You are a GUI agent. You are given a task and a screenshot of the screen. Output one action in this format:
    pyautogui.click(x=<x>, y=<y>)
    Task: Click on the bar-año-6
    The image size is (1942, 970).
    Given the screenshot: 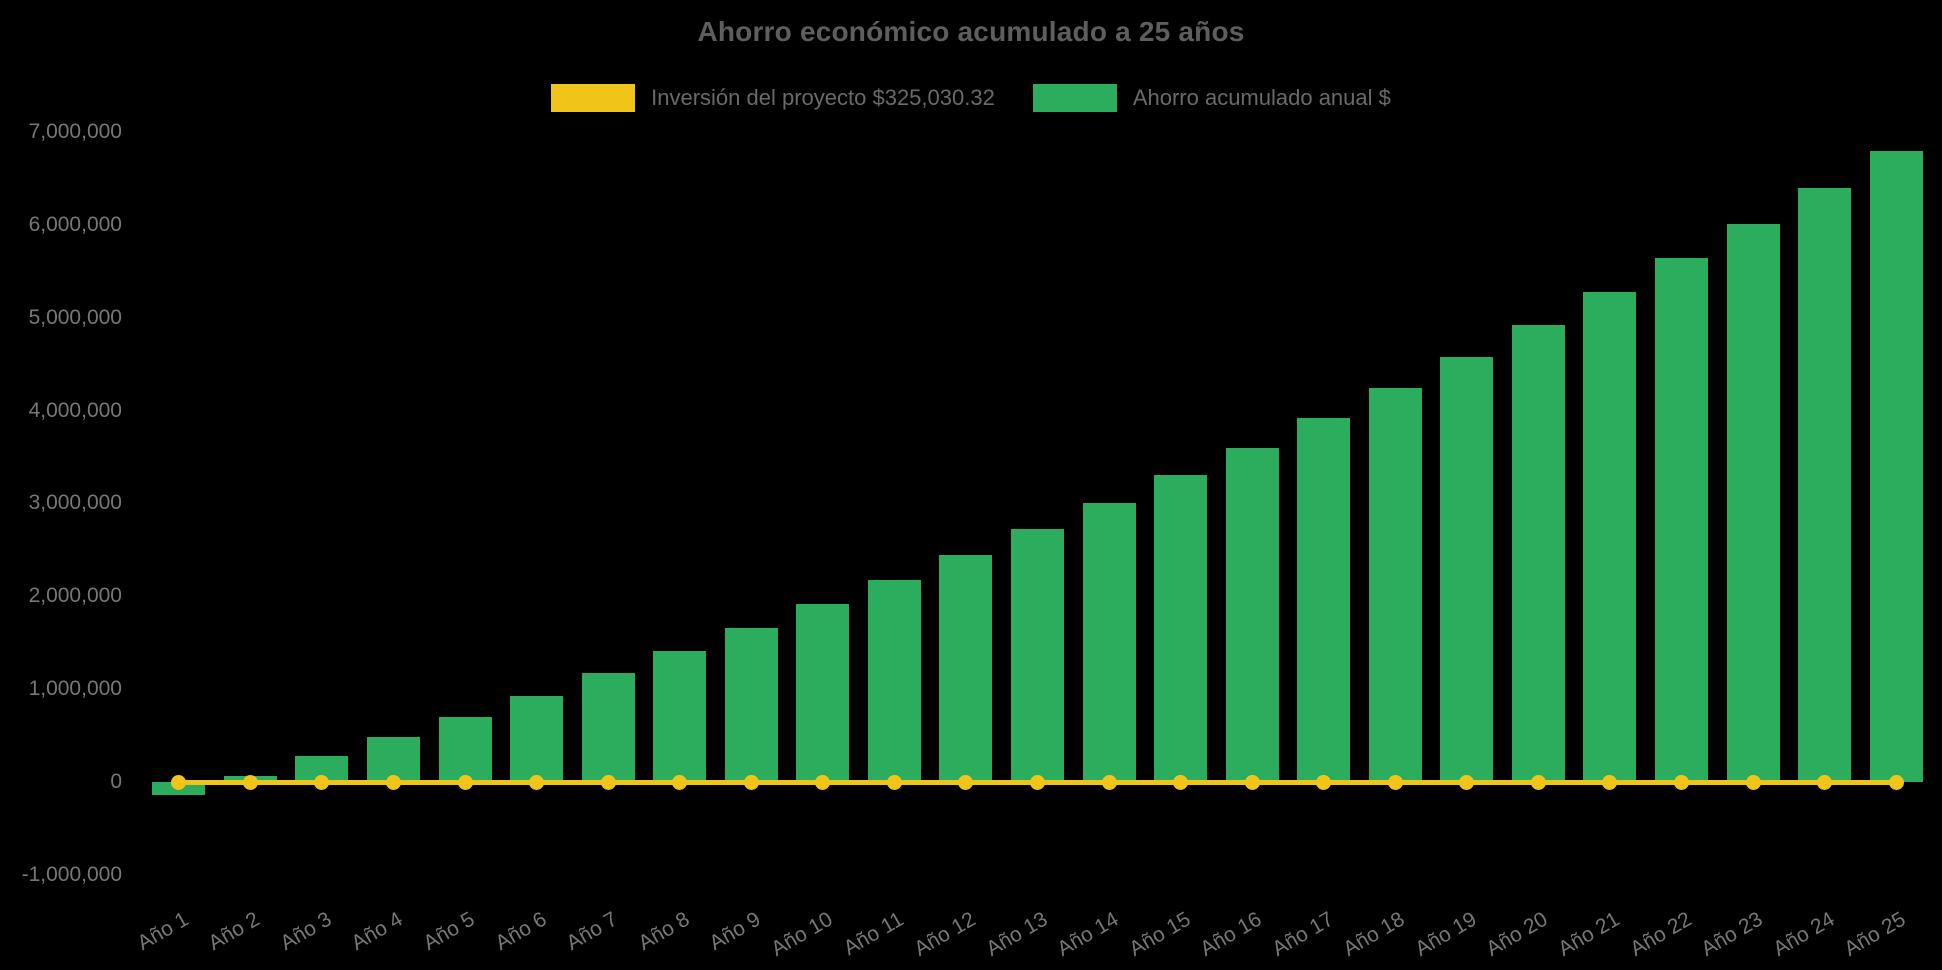 What is the action you would take?
    pyautogui.click(x=537, y=738)
    